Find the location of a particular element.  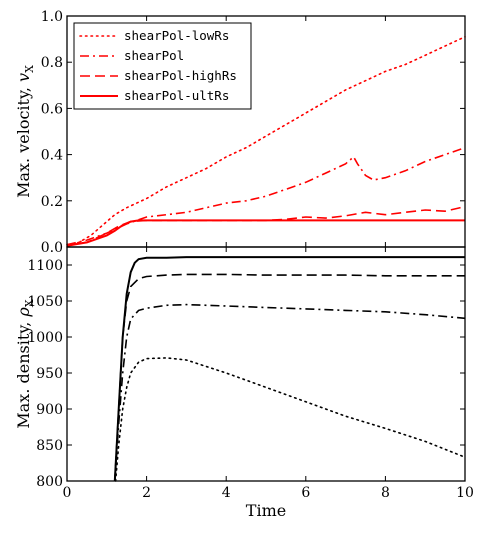

density-ytick-labels: 800 850 900 950 1000 1050 1100 is located at coordinates (45, 374).